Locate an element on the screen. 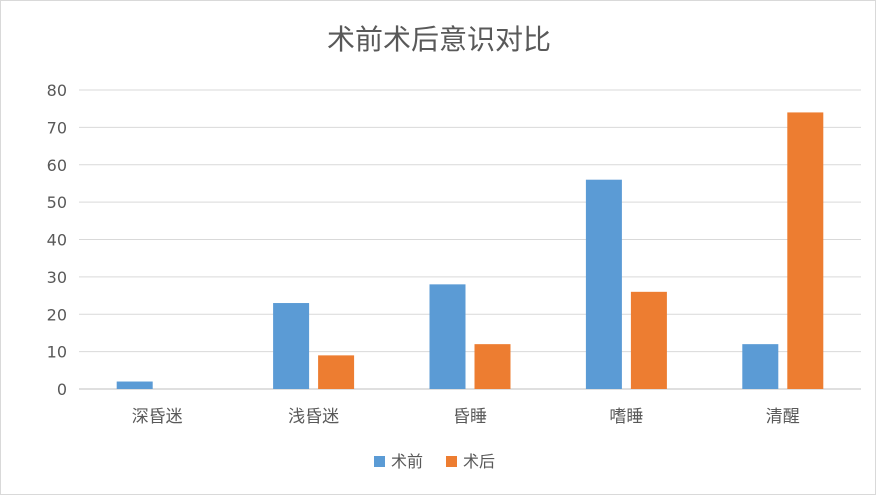 The image size is (876, 496). x-axis: 深昏迷 浅昏迷 昏睡 嗜睡 清醒 is located at coordinates (466, 417).